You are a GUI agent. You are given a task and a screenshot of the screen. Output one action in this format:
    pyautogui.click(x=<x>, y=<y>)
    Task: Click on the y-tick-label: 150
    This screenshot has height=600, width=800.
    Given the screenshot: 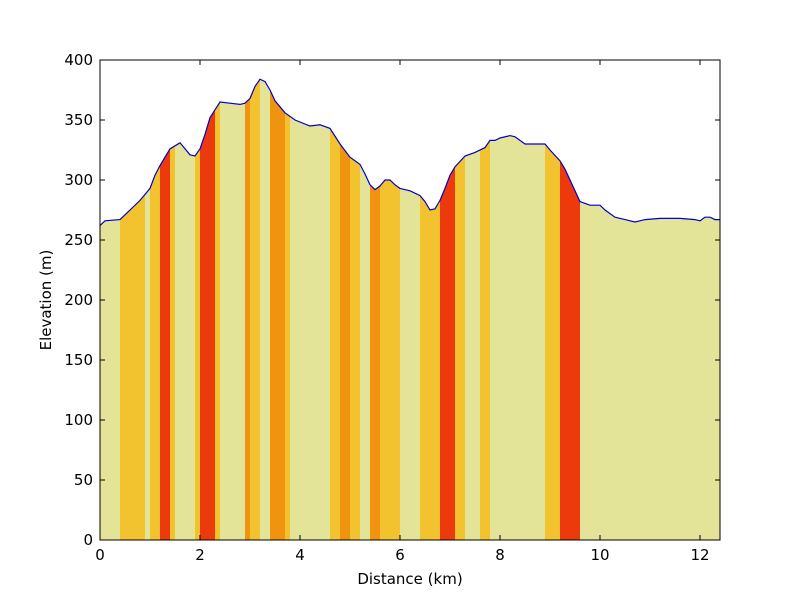 What is the action you would take?
    pyautogui.click(x=78, y=360)
    